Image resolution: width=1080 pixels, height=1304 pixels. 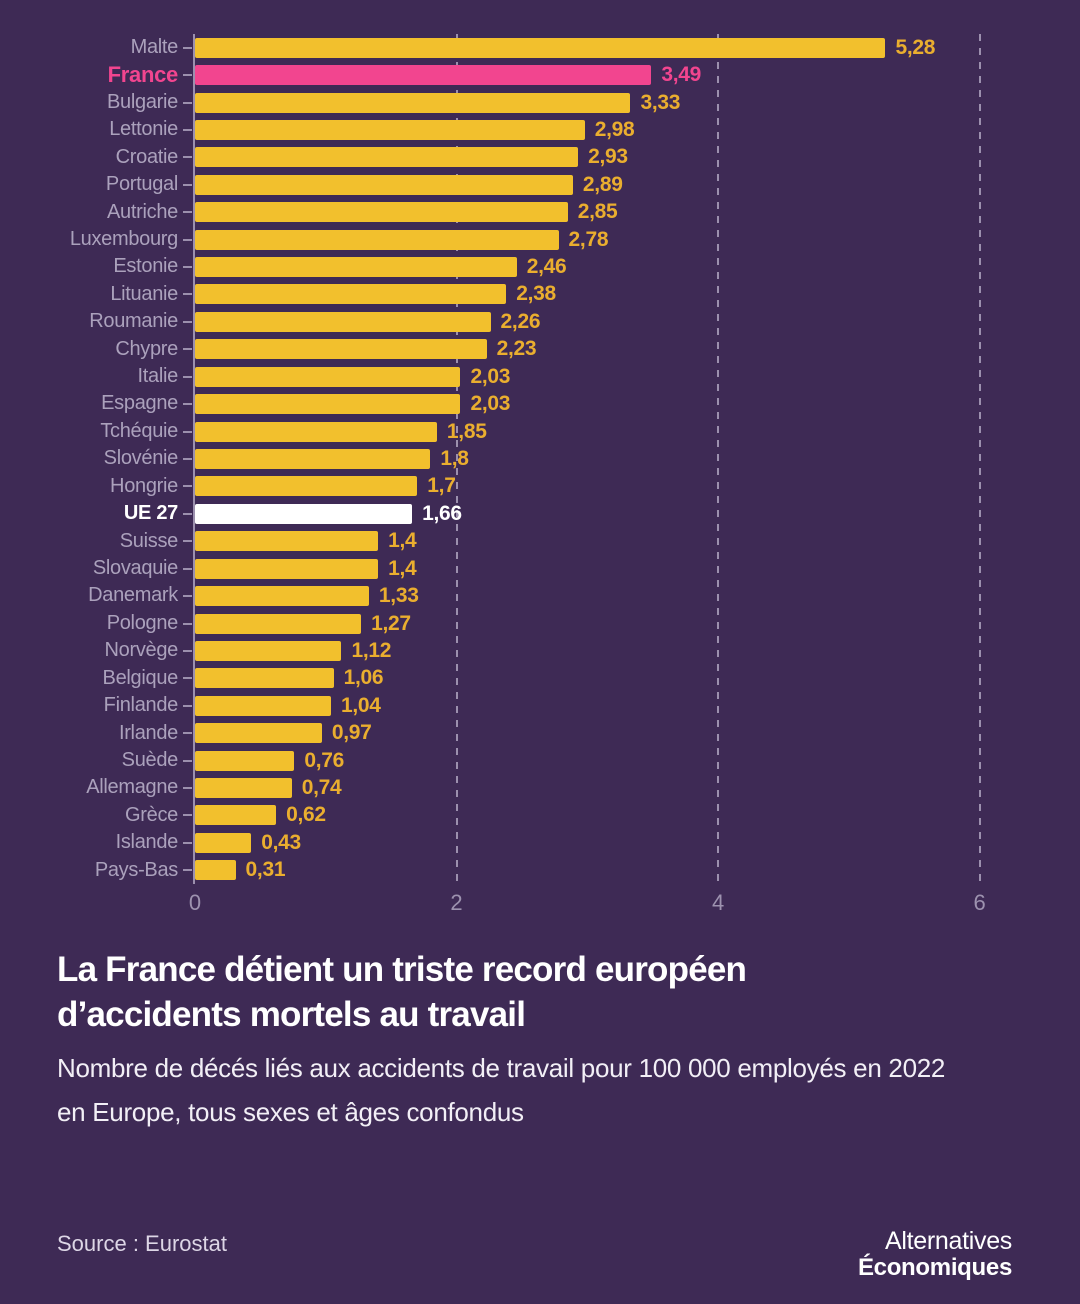 What do you see at coordinates (147, 842) in the screenshot?
I see `category-label-islande: Islande` at bounding box center [147, 842].